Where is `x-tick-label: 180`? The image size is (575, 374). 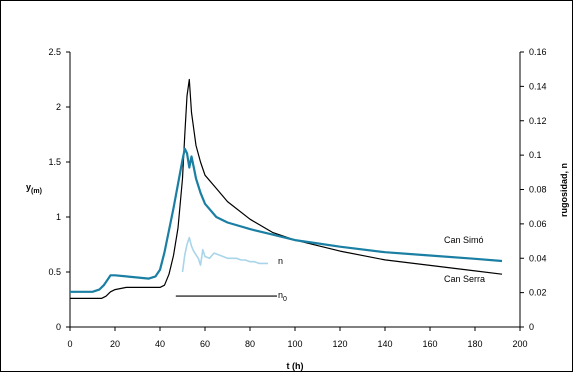
x-tick-label: 180 is located at coordinates (474, 344).